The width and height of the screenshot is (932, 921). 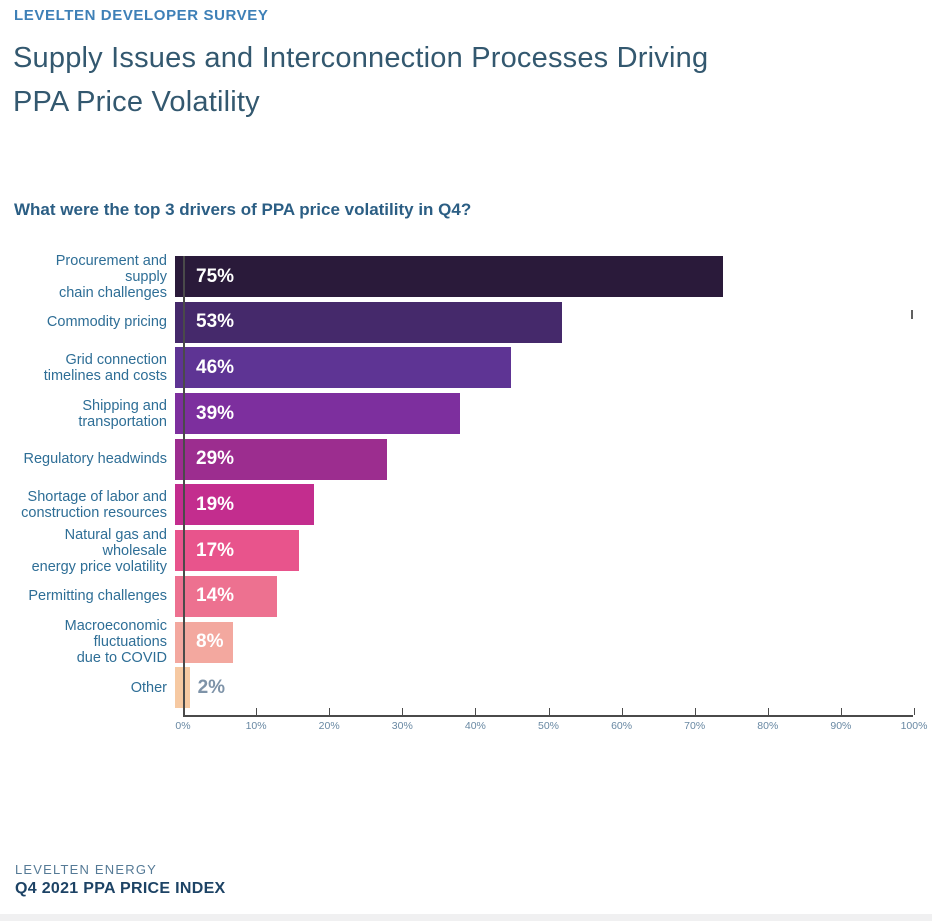 I want to click on category-label: Procurement and supply chain challenges, so click(x=111, y=276).